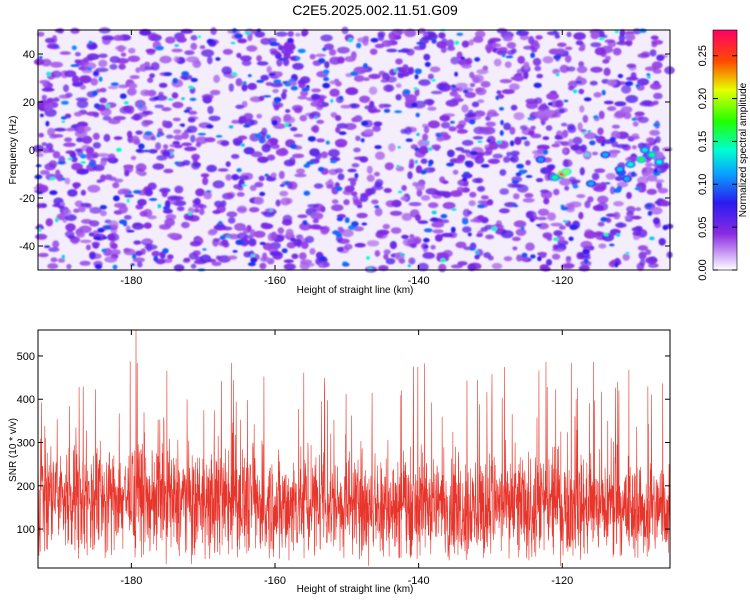  What do you see at coordinates (13, 450) in the screenshot?
I see `snr-ylabel: SNR (10 * v/v)` at bounding box center [13, 450].